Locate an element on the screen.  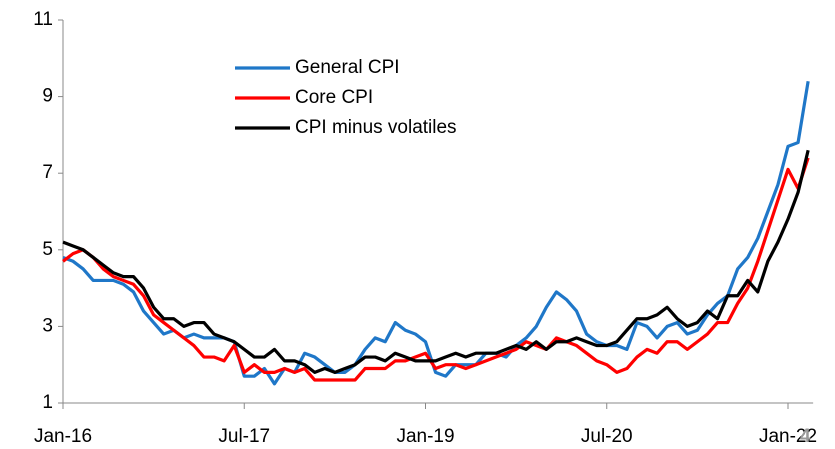
x-tick-label: Jan-19 is located at coordinates (425, 436).